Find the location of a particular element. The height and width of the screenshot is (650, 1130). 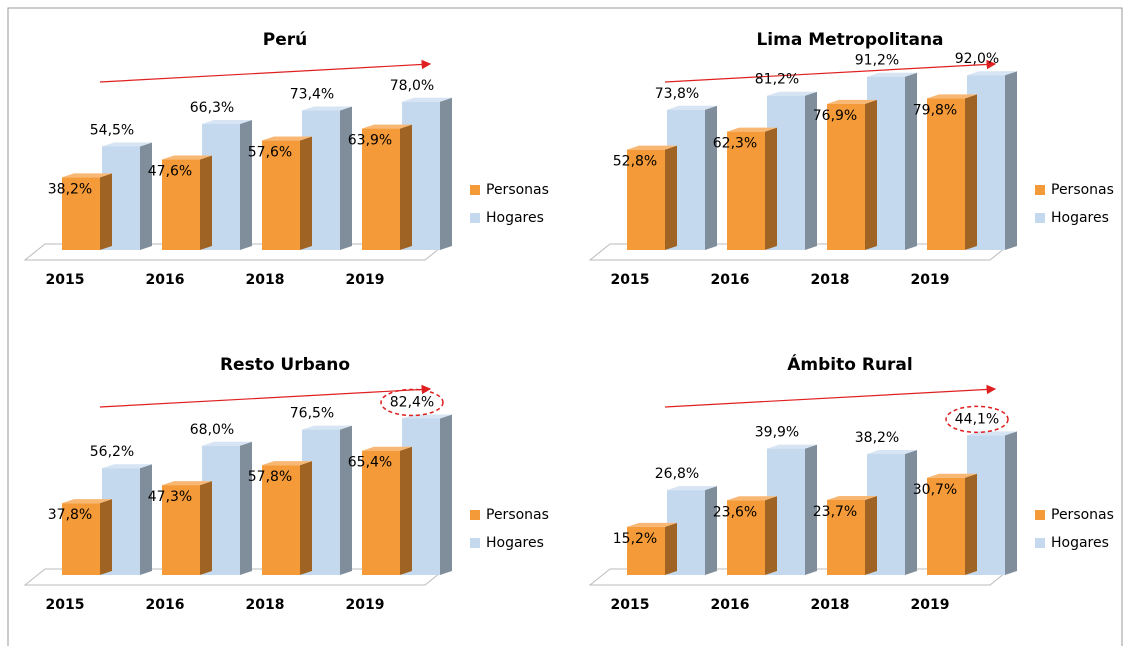

value-label: 52,8% is located at coordinates (635, 162).